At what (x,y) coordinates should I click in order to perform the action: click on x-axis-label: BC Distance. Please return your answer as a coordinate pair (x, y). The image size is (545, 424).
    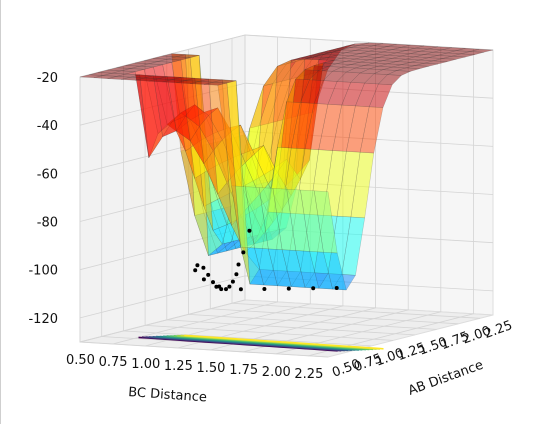
    Looking at the image, I should click on (168, 395).